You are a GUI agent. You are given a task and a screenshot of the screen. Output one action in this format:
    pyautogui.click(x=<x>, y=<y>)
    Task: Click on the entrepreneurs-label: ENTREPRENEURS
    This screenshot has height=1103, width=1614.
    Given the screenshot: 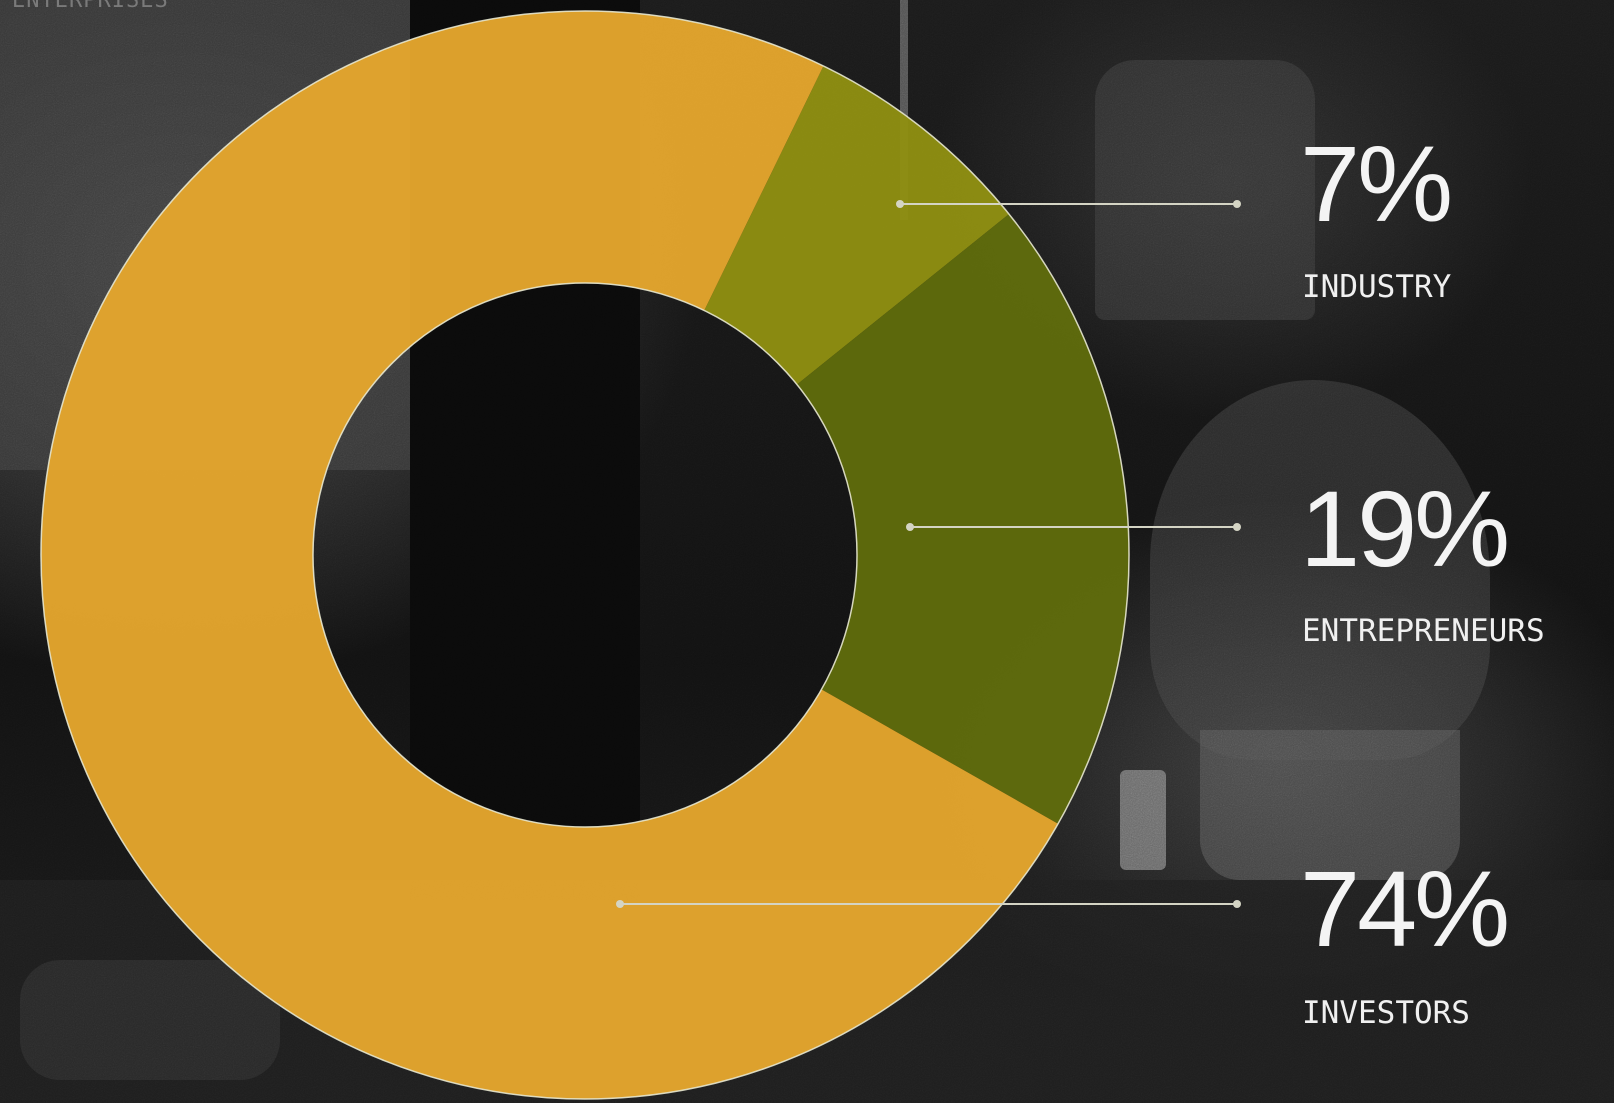 What is the action you would take?
    pyautogui.click(x=1423, y=631)
    